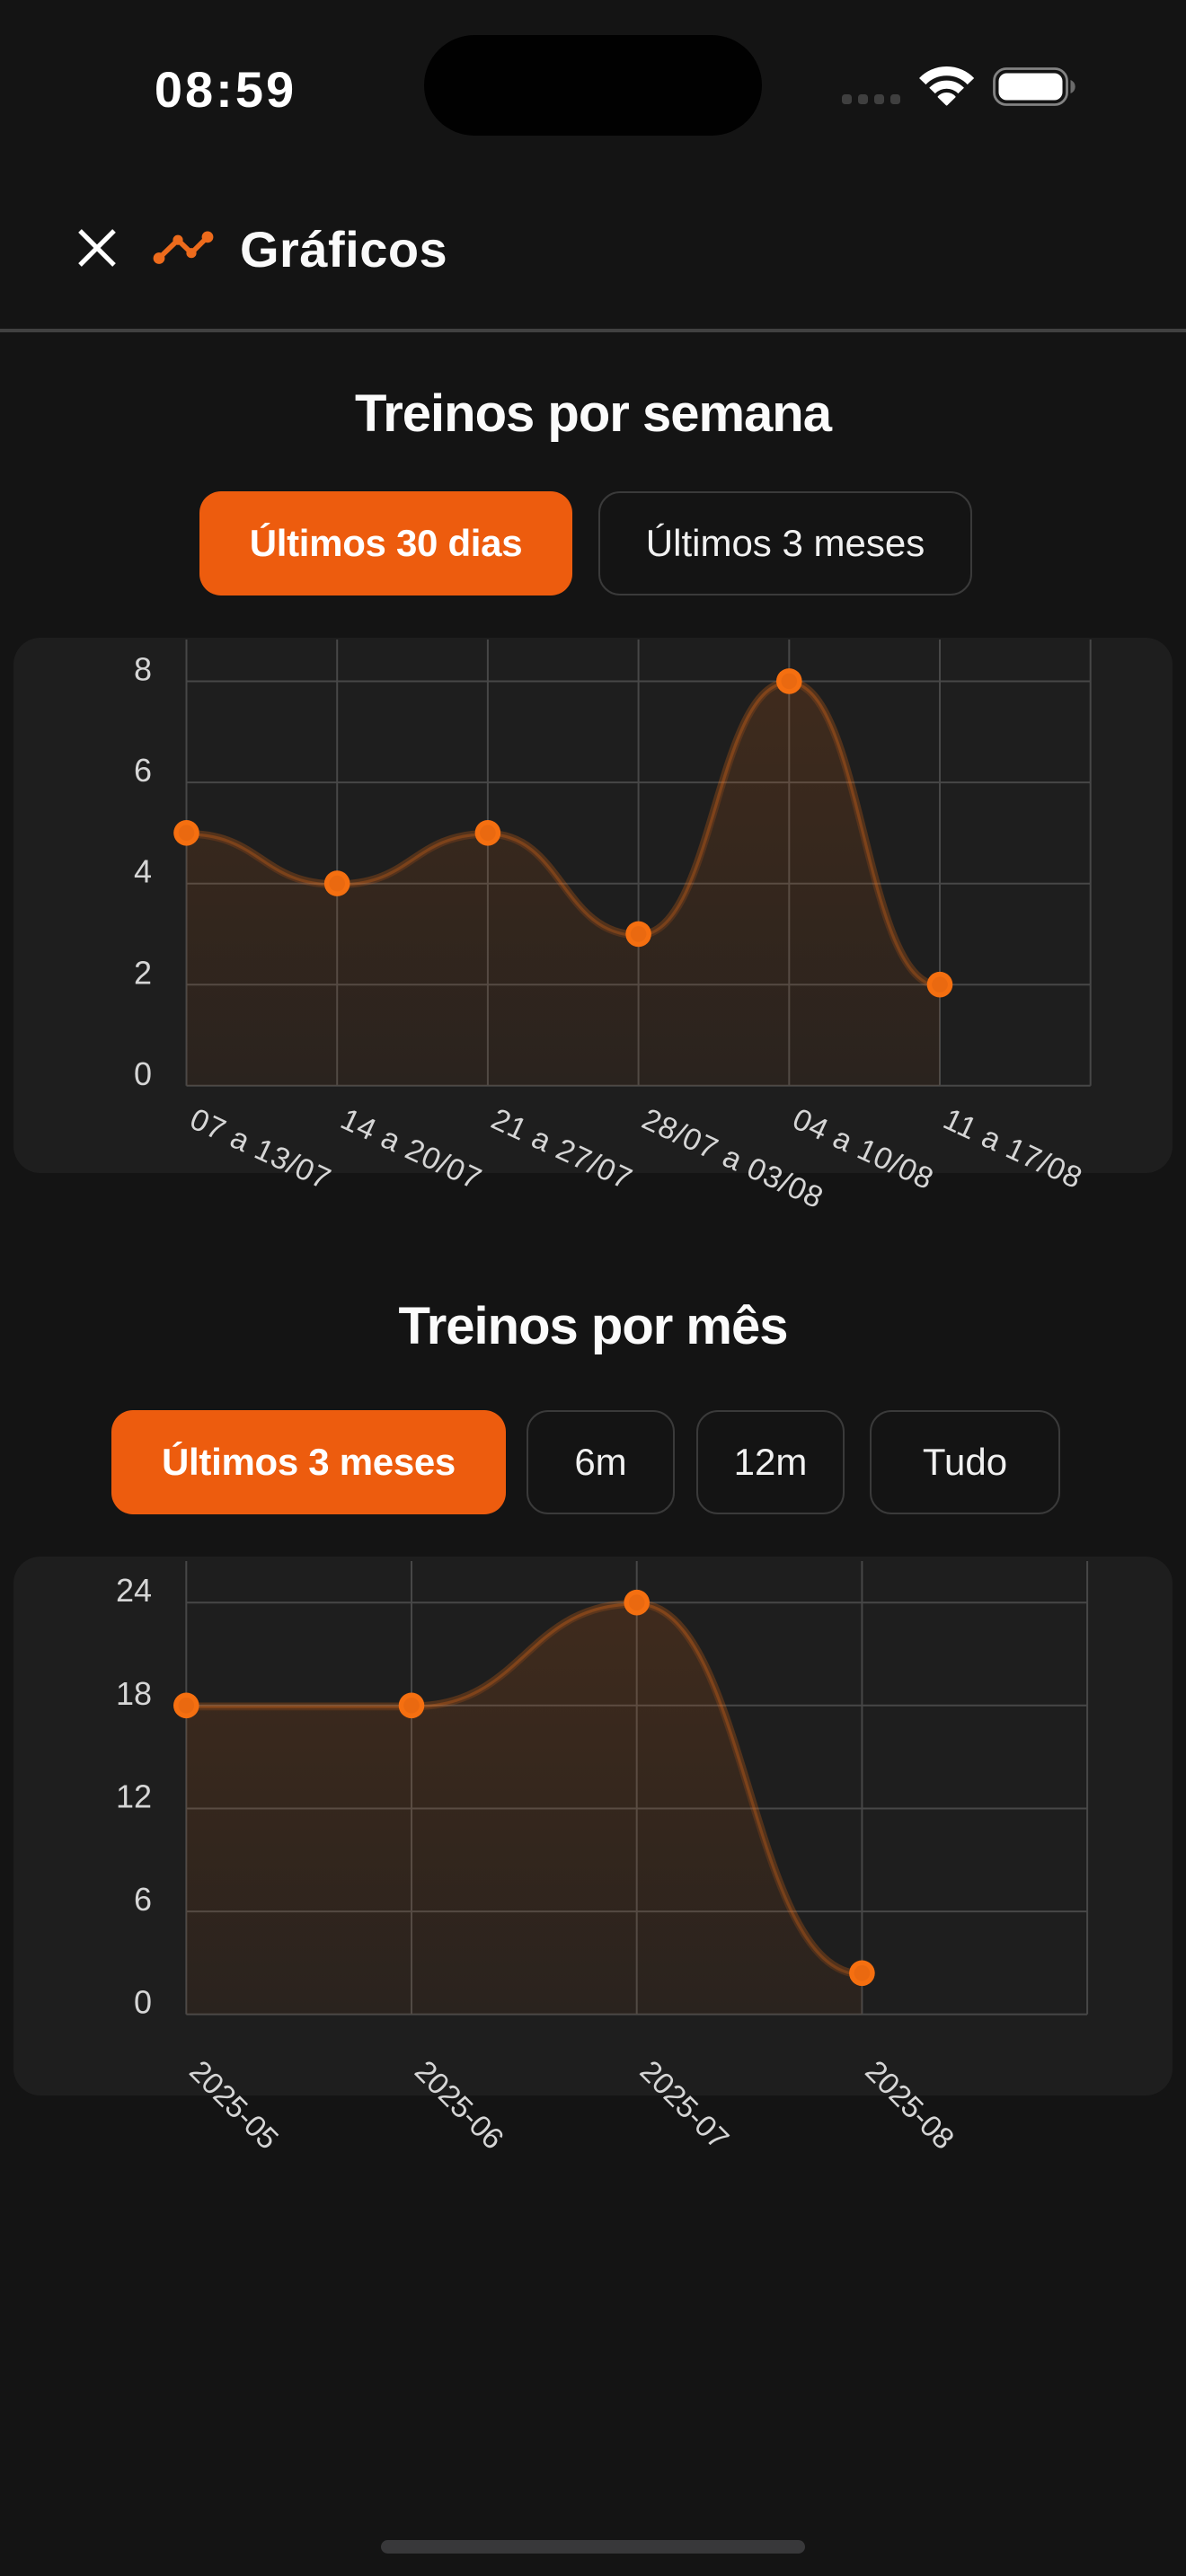 This screenshot has width=1186, height=2576. Describe the element at coordinates (1013, 1148) in the screenshot. I see `svg-text: 11 a 17/08` at that location.